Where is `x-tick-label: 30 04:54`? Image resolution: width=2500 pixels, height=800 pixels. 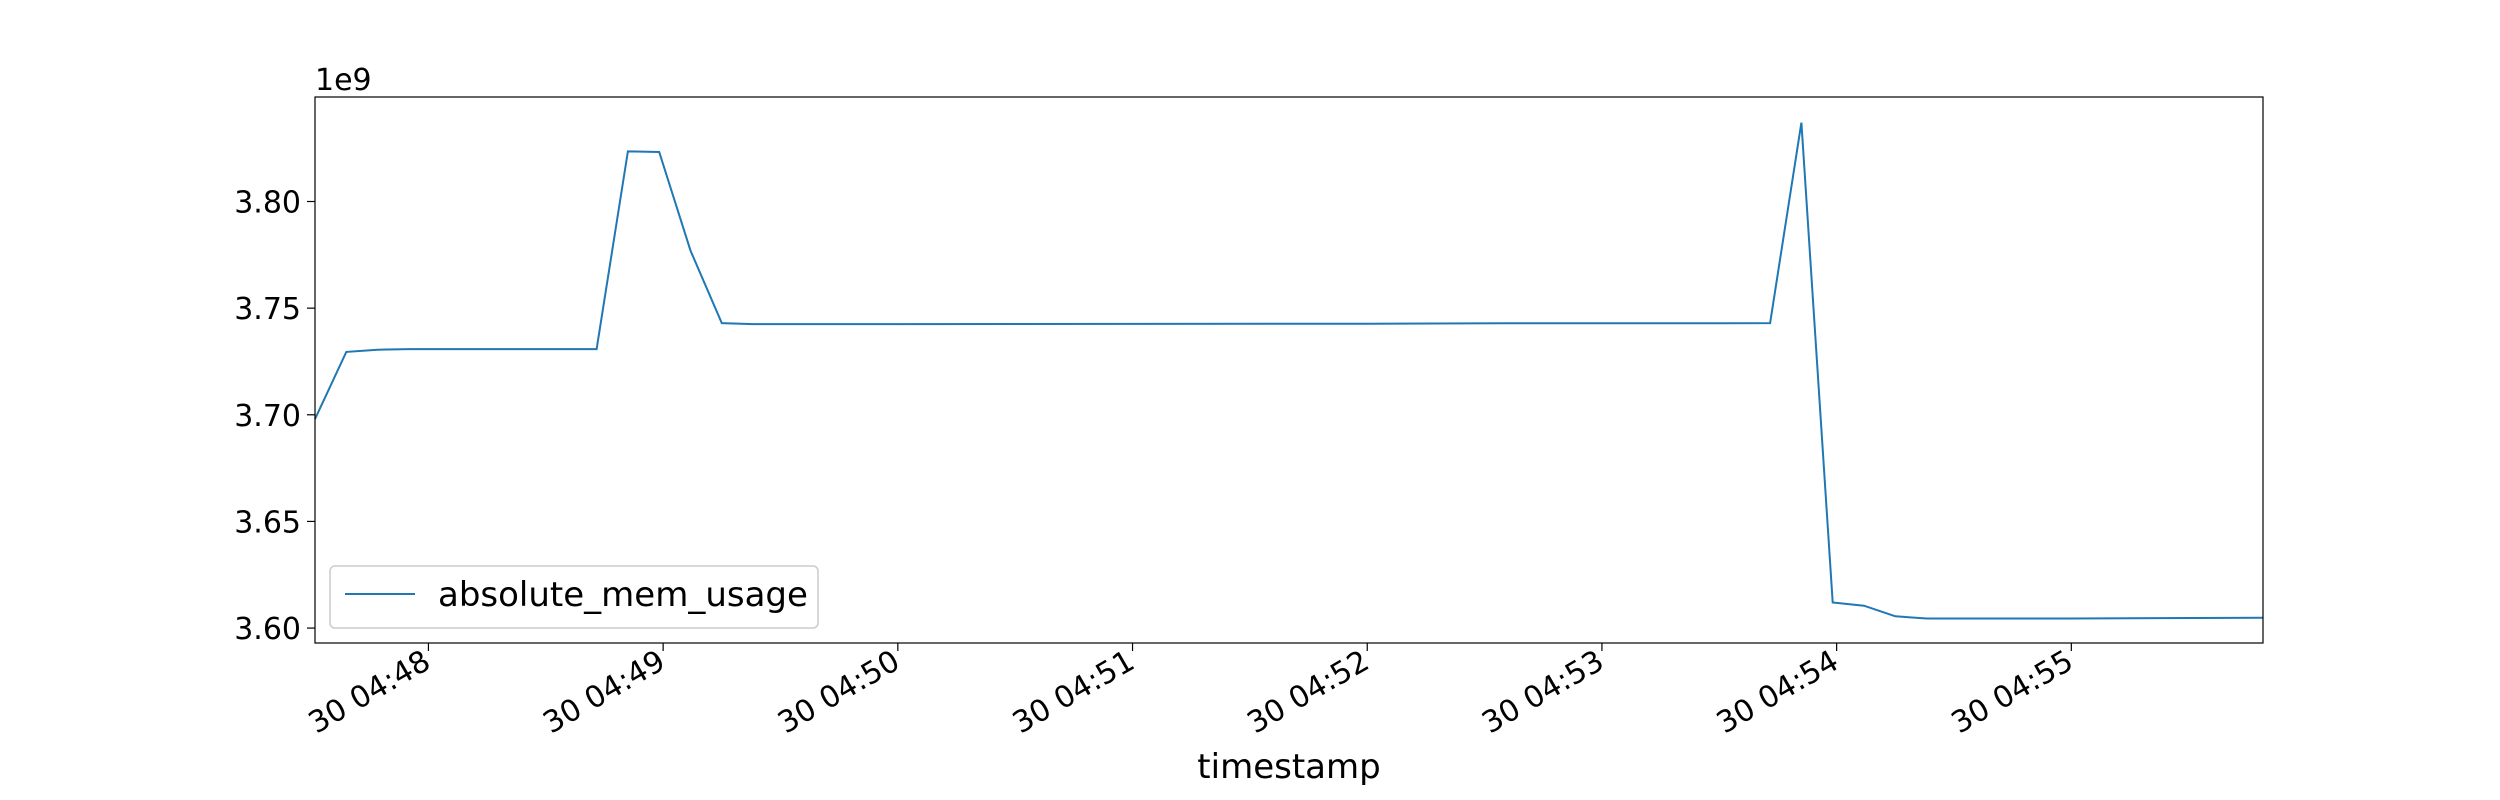
x-tick-label: 30 04:54 is located at coordinates (1778, 692).